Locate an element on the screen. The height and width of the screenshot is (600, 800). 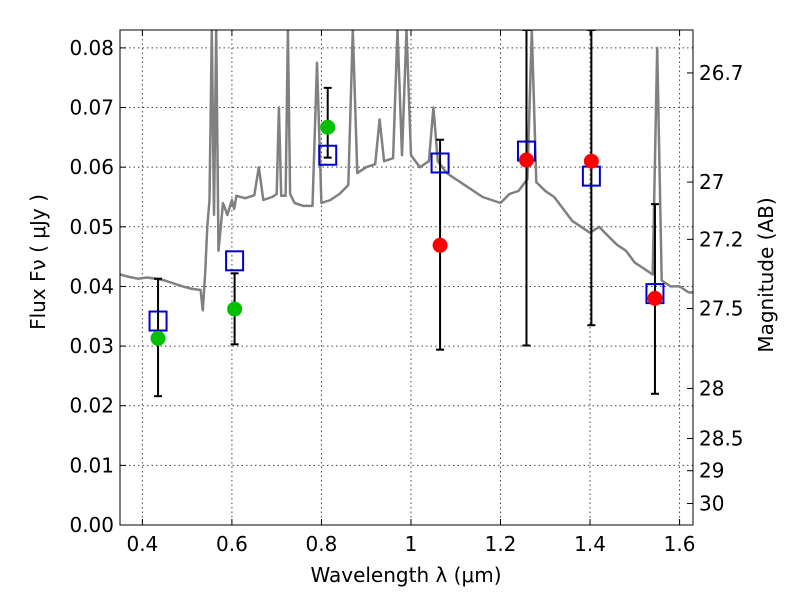
x-axis-label: Wavelength λ (μm) is located at coordinates (405, 575).